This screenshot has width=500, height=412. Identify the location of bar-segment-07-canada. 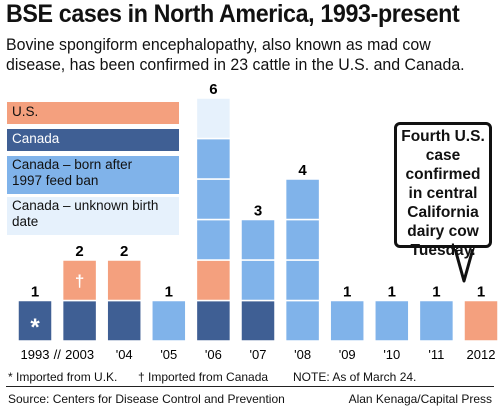
(258, 320).